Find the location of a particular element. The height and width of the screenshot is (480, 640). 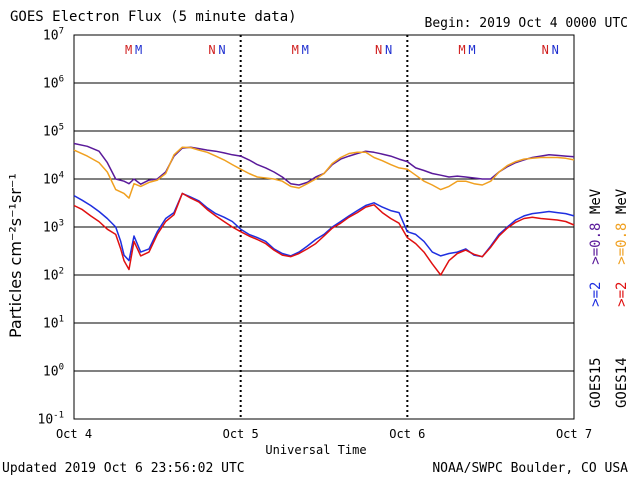

legend-goes15-sat: GOES15 is located at coordinates (596, 382).